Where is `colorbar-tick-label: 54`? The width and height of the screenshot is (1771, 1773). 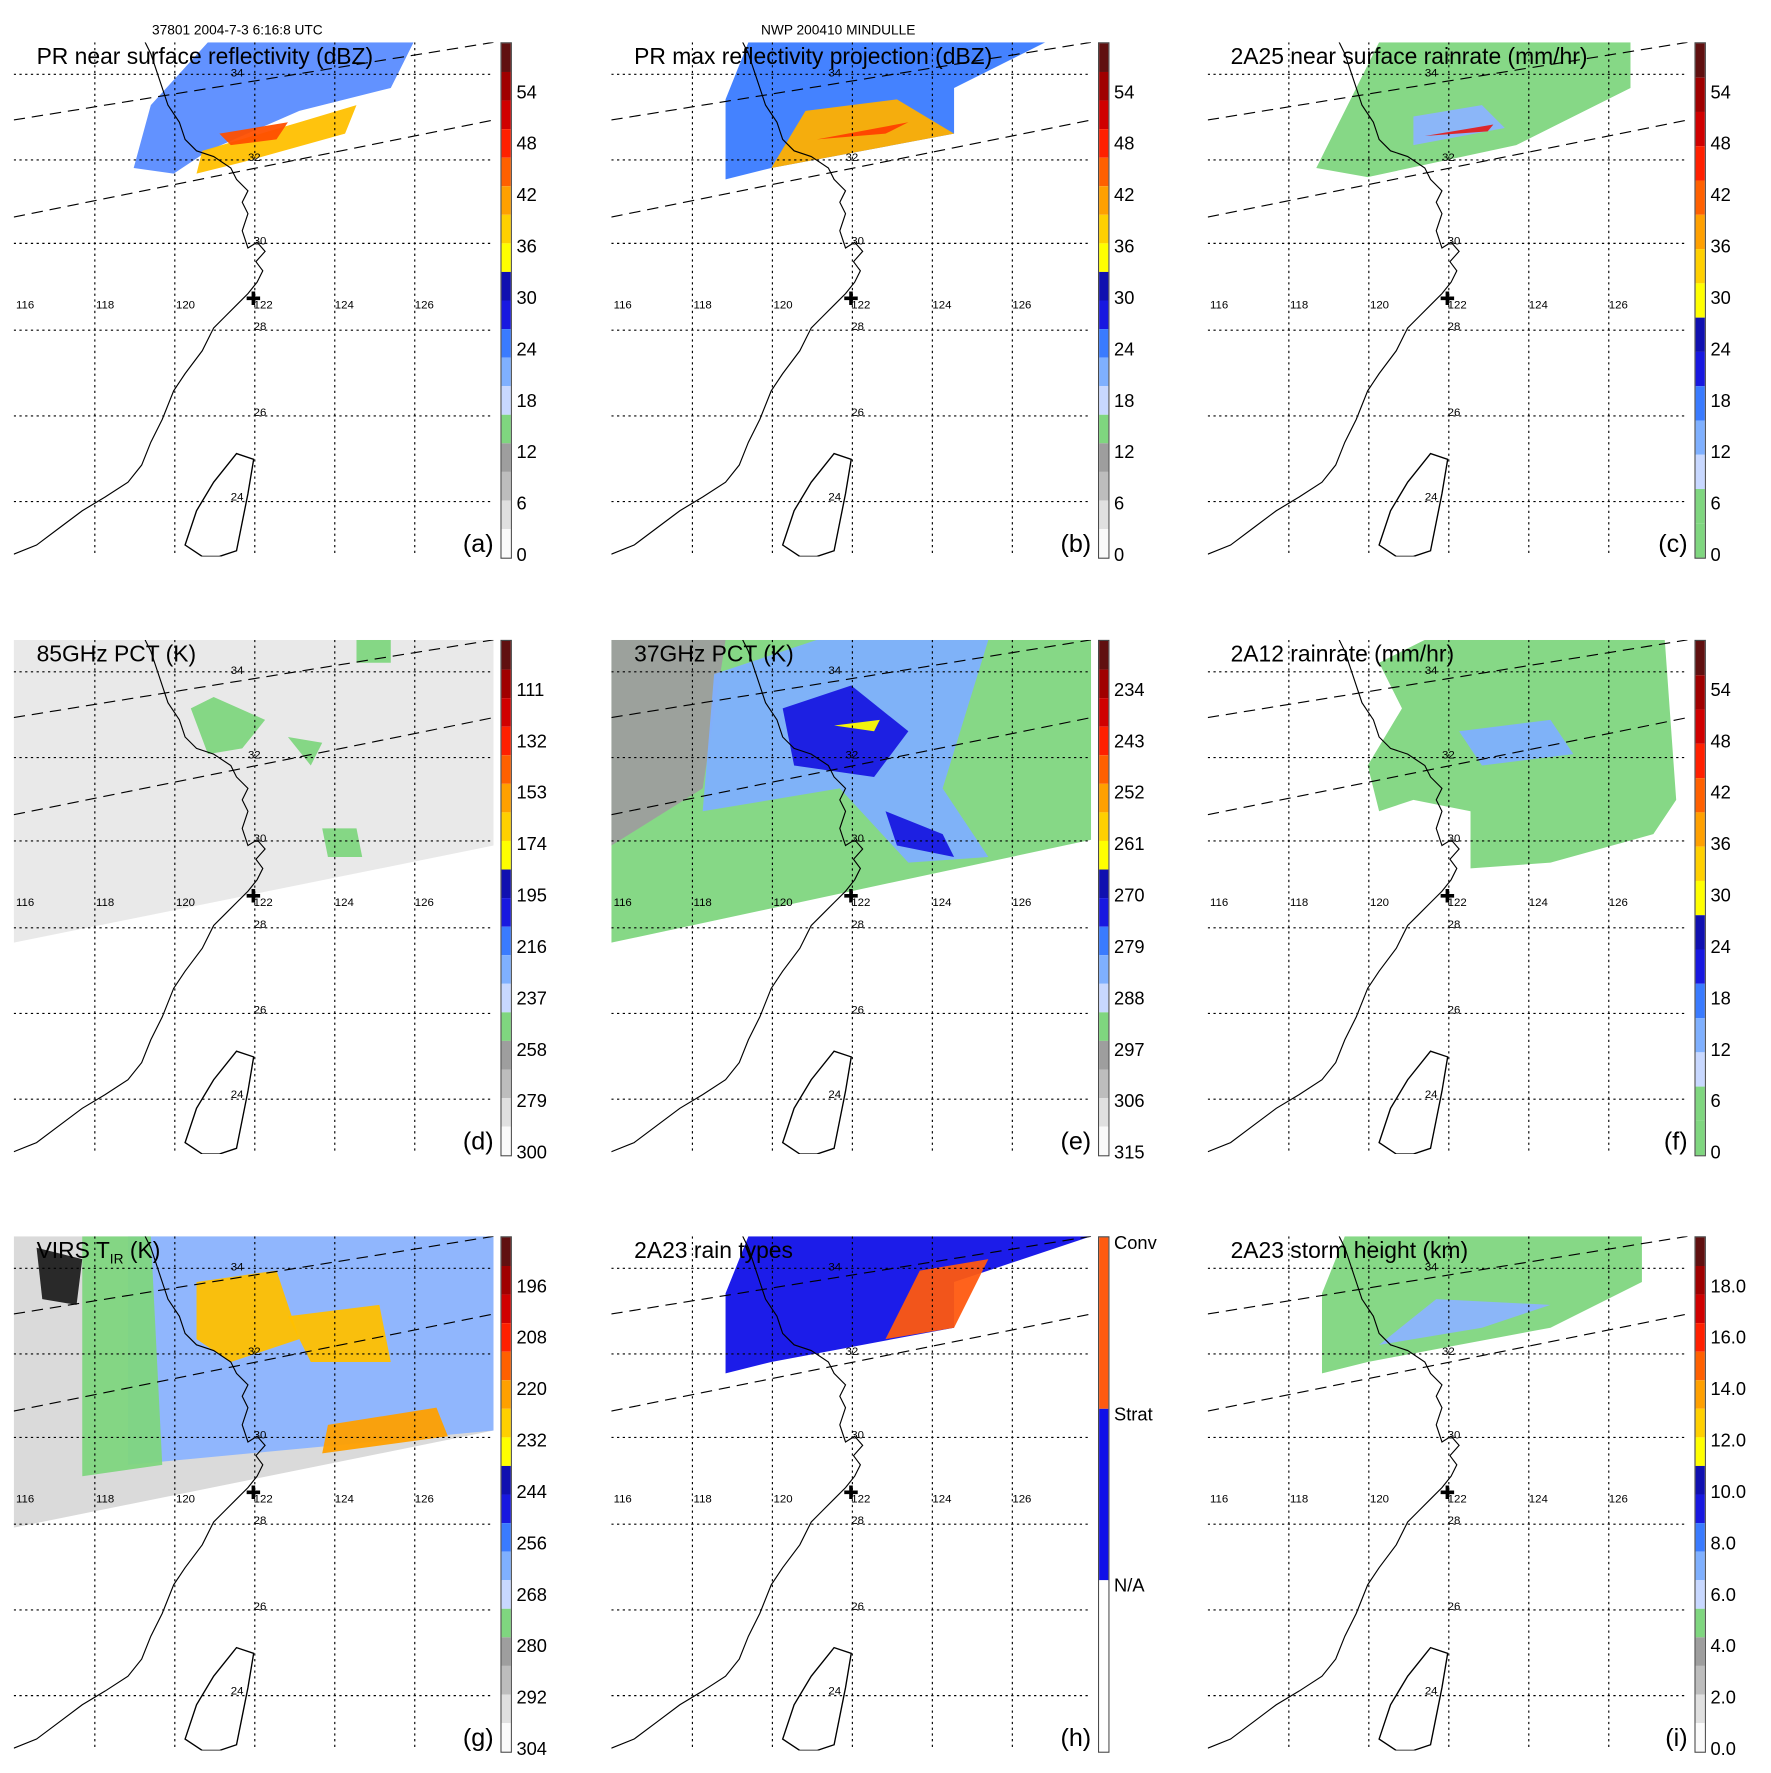
colorbar-tick-label: 54 is located at coordinates (526, 93).